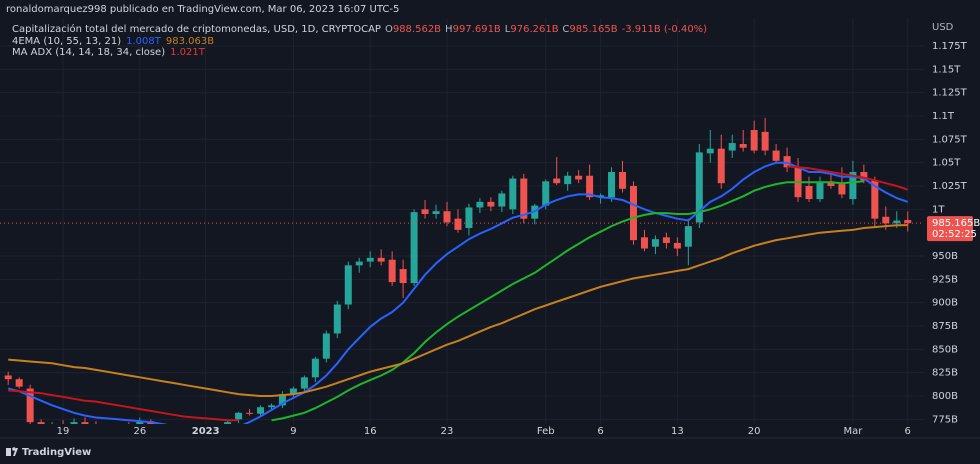  What do you see at coordinates (447, 431) in the screenshot?
I see `x-tick-label: 23` at bounding box center [447, 431].